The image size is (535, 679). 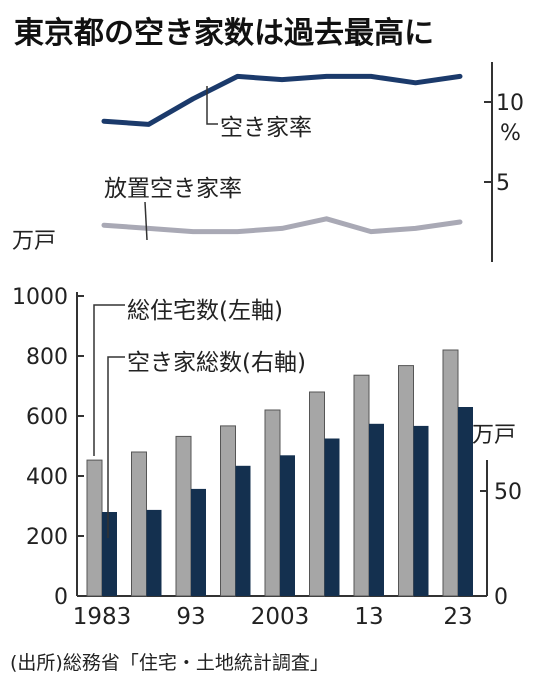 I want to click on bar-left-tick-label: 200, so click(x=47, y=537).